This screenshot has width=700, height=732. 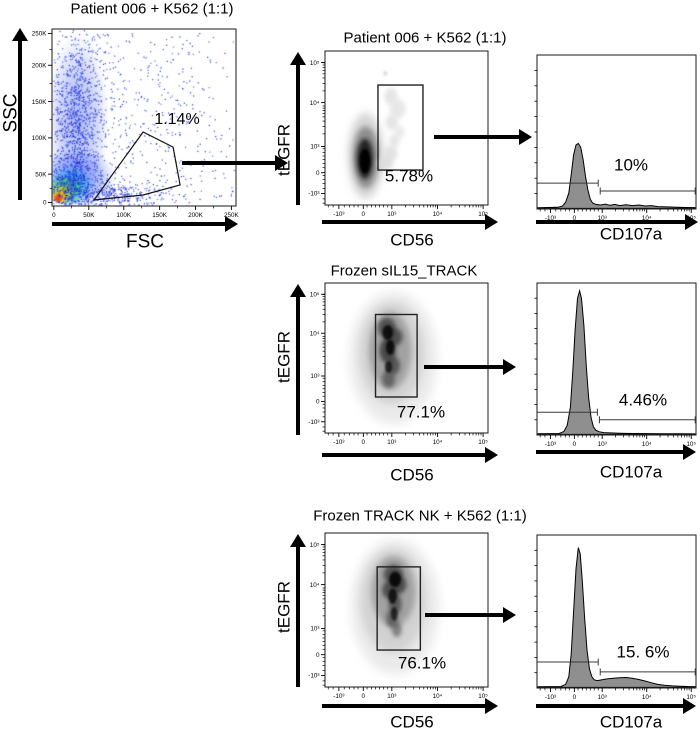 I want to click on fsc-ssc-dot-plot, so click(x=144, y=117).